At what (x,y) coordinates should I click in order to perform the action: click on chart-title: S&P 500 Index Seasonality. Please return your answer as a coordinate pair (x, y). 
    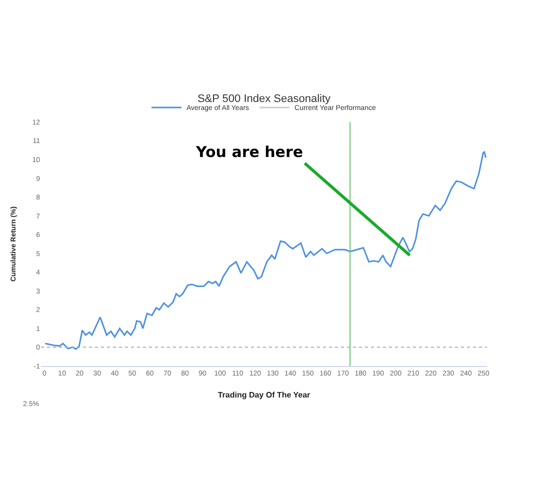
    Looking at the image, I should click on (264, 99).